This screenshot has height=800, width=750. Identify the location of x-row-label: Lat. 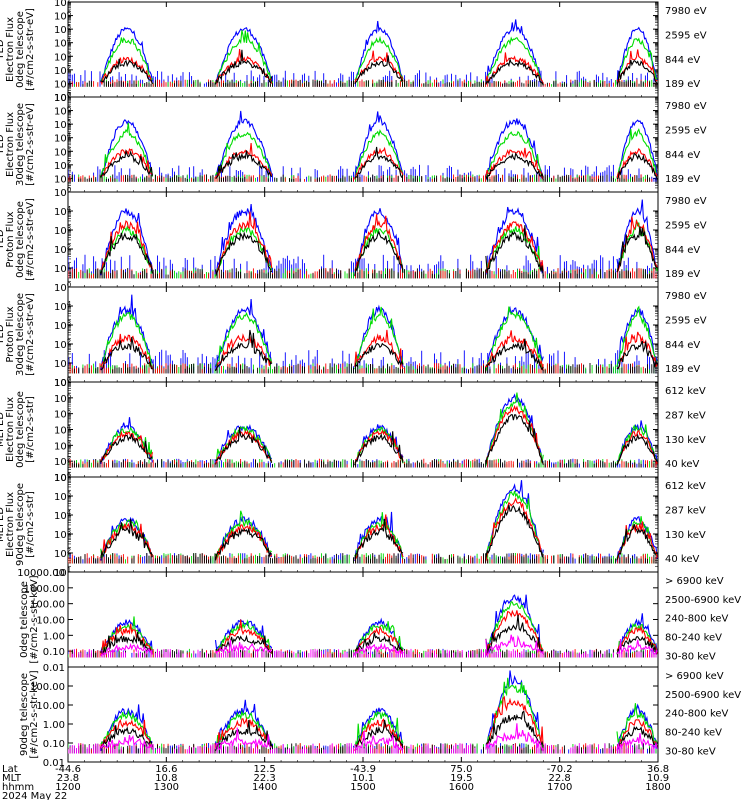
(10, 769).